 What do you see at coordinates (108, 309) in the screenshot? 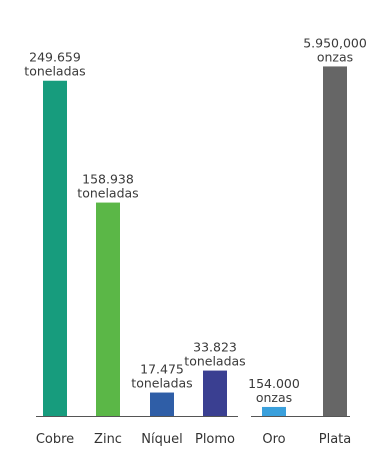
I see `bar-zinc` at bounding box center [108, 309].